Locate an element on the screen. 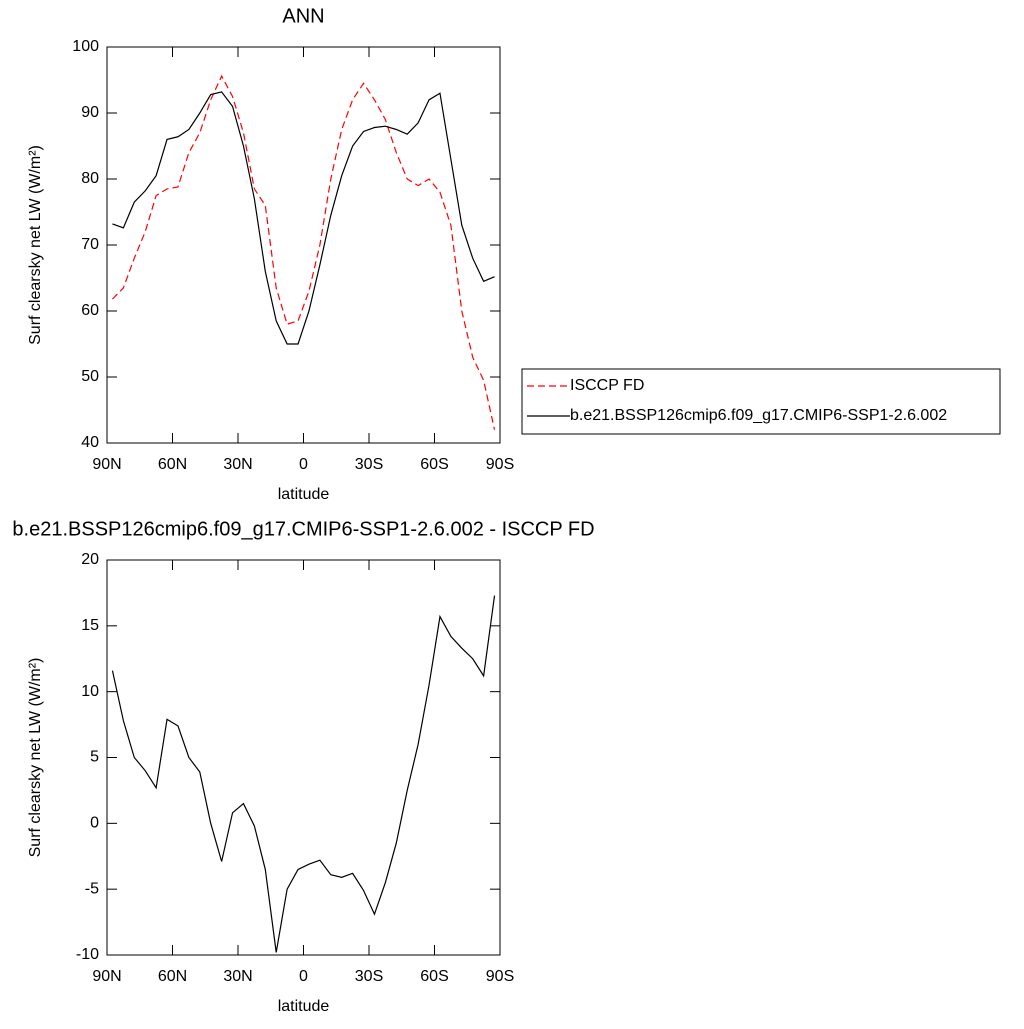  y-tick-label: 60 is located at coordinates (90, 310).